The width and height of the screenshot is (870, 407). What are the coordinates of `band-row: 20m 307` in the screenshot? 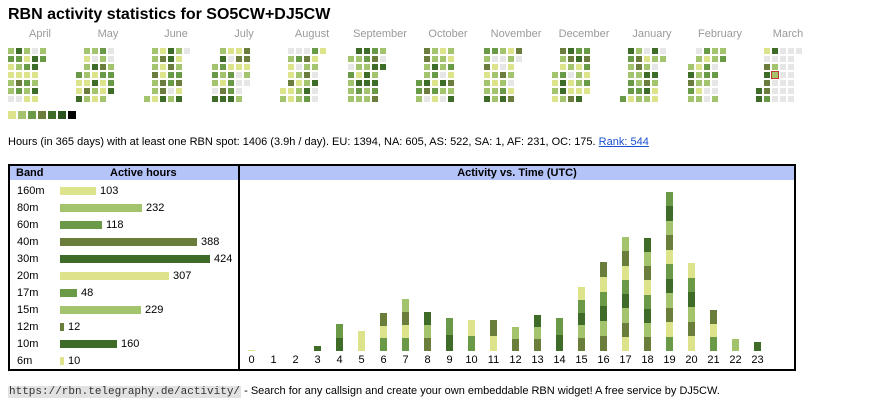 It's located at (124, 276).